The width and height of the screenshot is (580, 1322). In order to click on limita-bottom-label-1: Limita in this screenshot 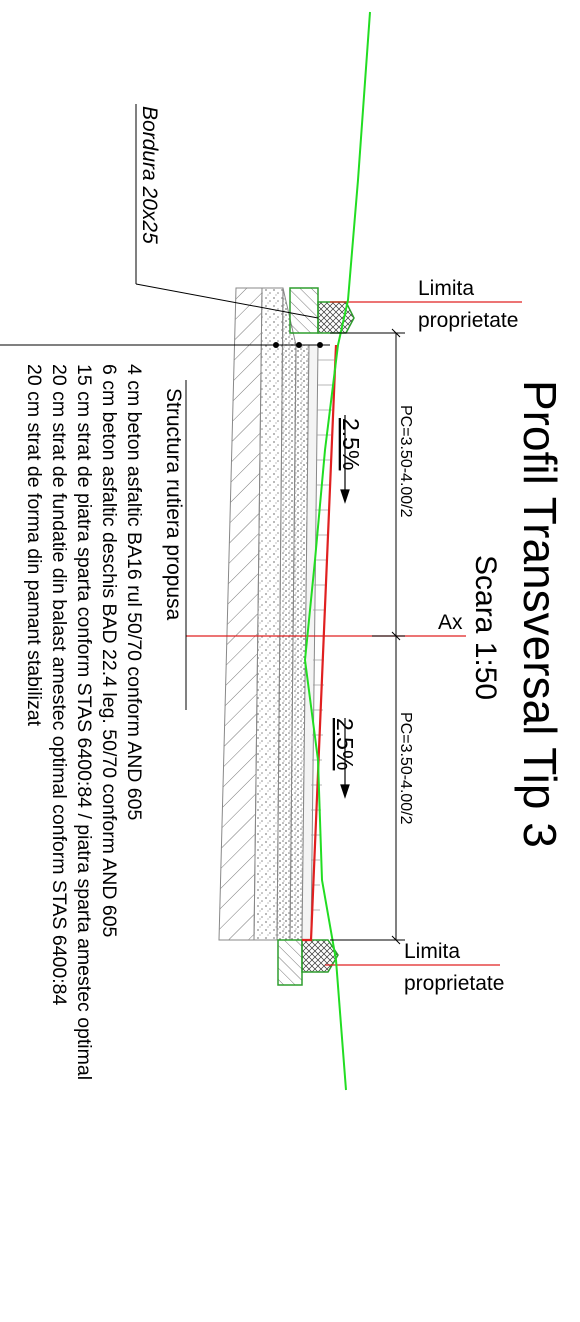, I will do `click(432, 951)`.